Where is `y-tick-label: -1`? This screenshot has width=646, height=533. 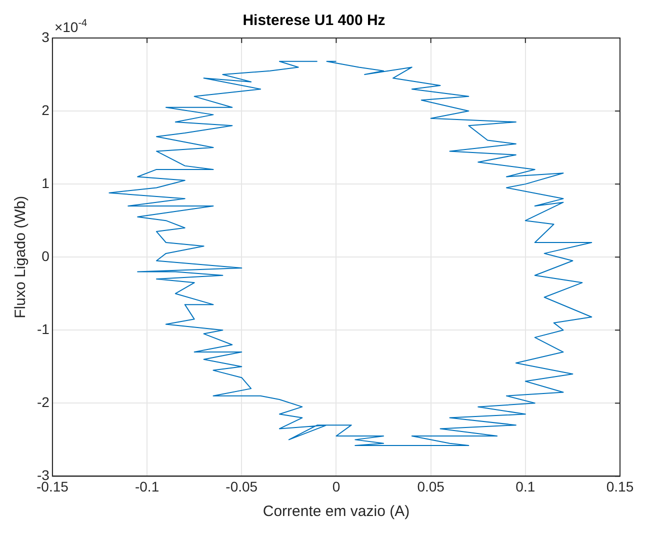 y-tick-label: -1 is located at coordinates (43, 328).